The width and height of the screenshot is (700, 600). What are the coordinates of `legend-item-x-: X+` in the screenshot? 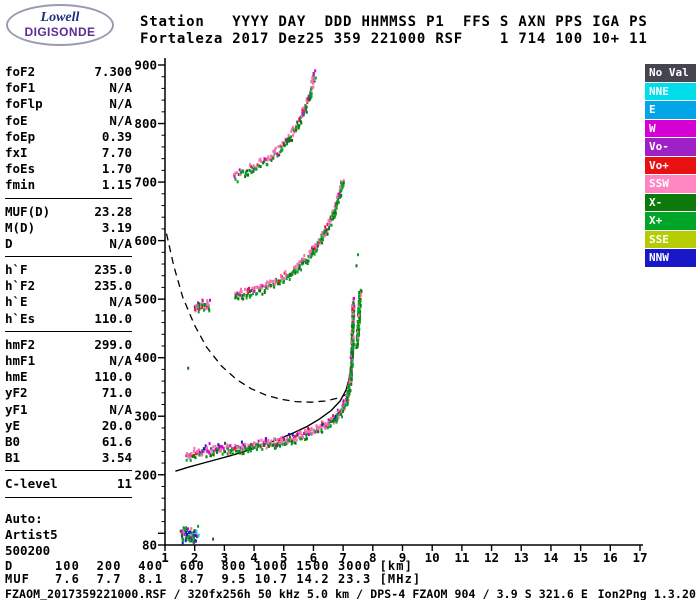 It's located at (670, 221).